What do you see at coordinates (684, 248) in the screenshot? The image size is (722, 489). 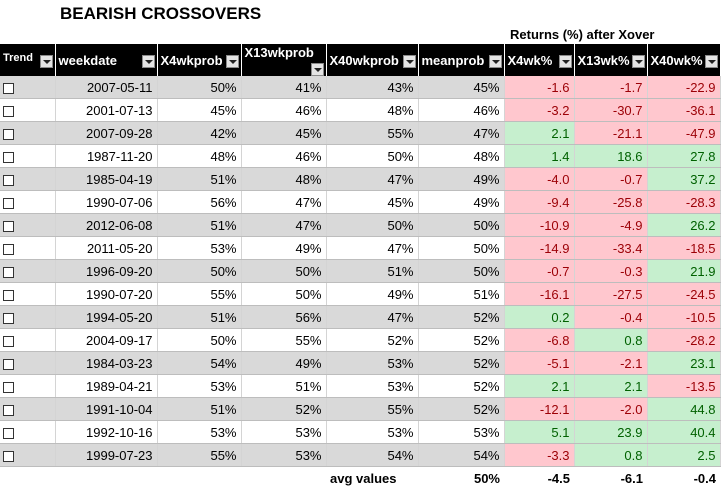 I see `x40wk-return-cell: -18.5` at bounding box center [684, 248].